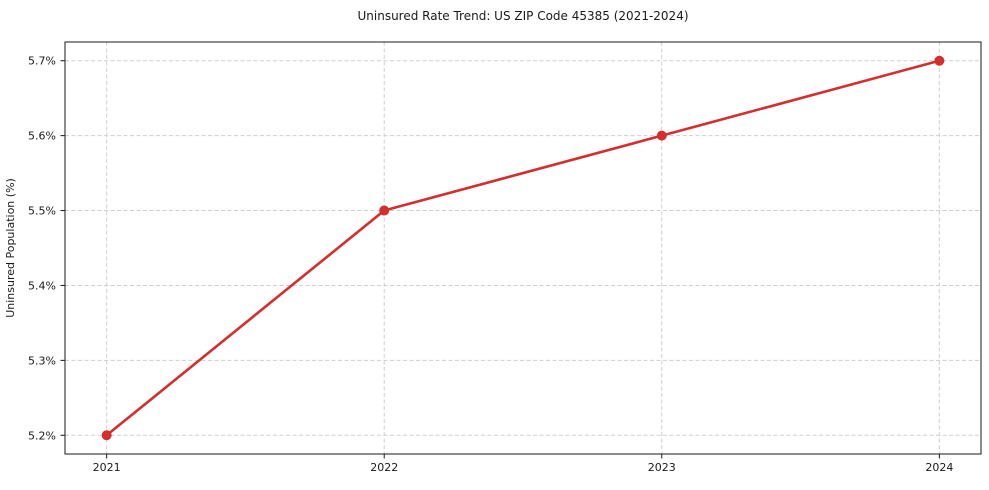 Image resolution: width=989 pixels, height=490 pixels. Describe the element at coordinates (662, 467) in the screenshot. I see `x-tick-label: 2023` at that location.